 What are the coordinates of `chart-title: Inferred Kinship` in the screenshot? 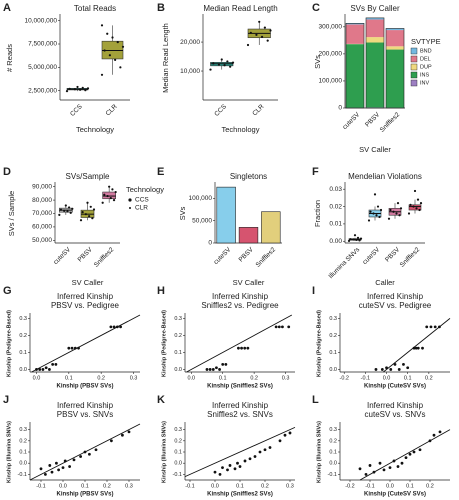 It's located at (395, 405).